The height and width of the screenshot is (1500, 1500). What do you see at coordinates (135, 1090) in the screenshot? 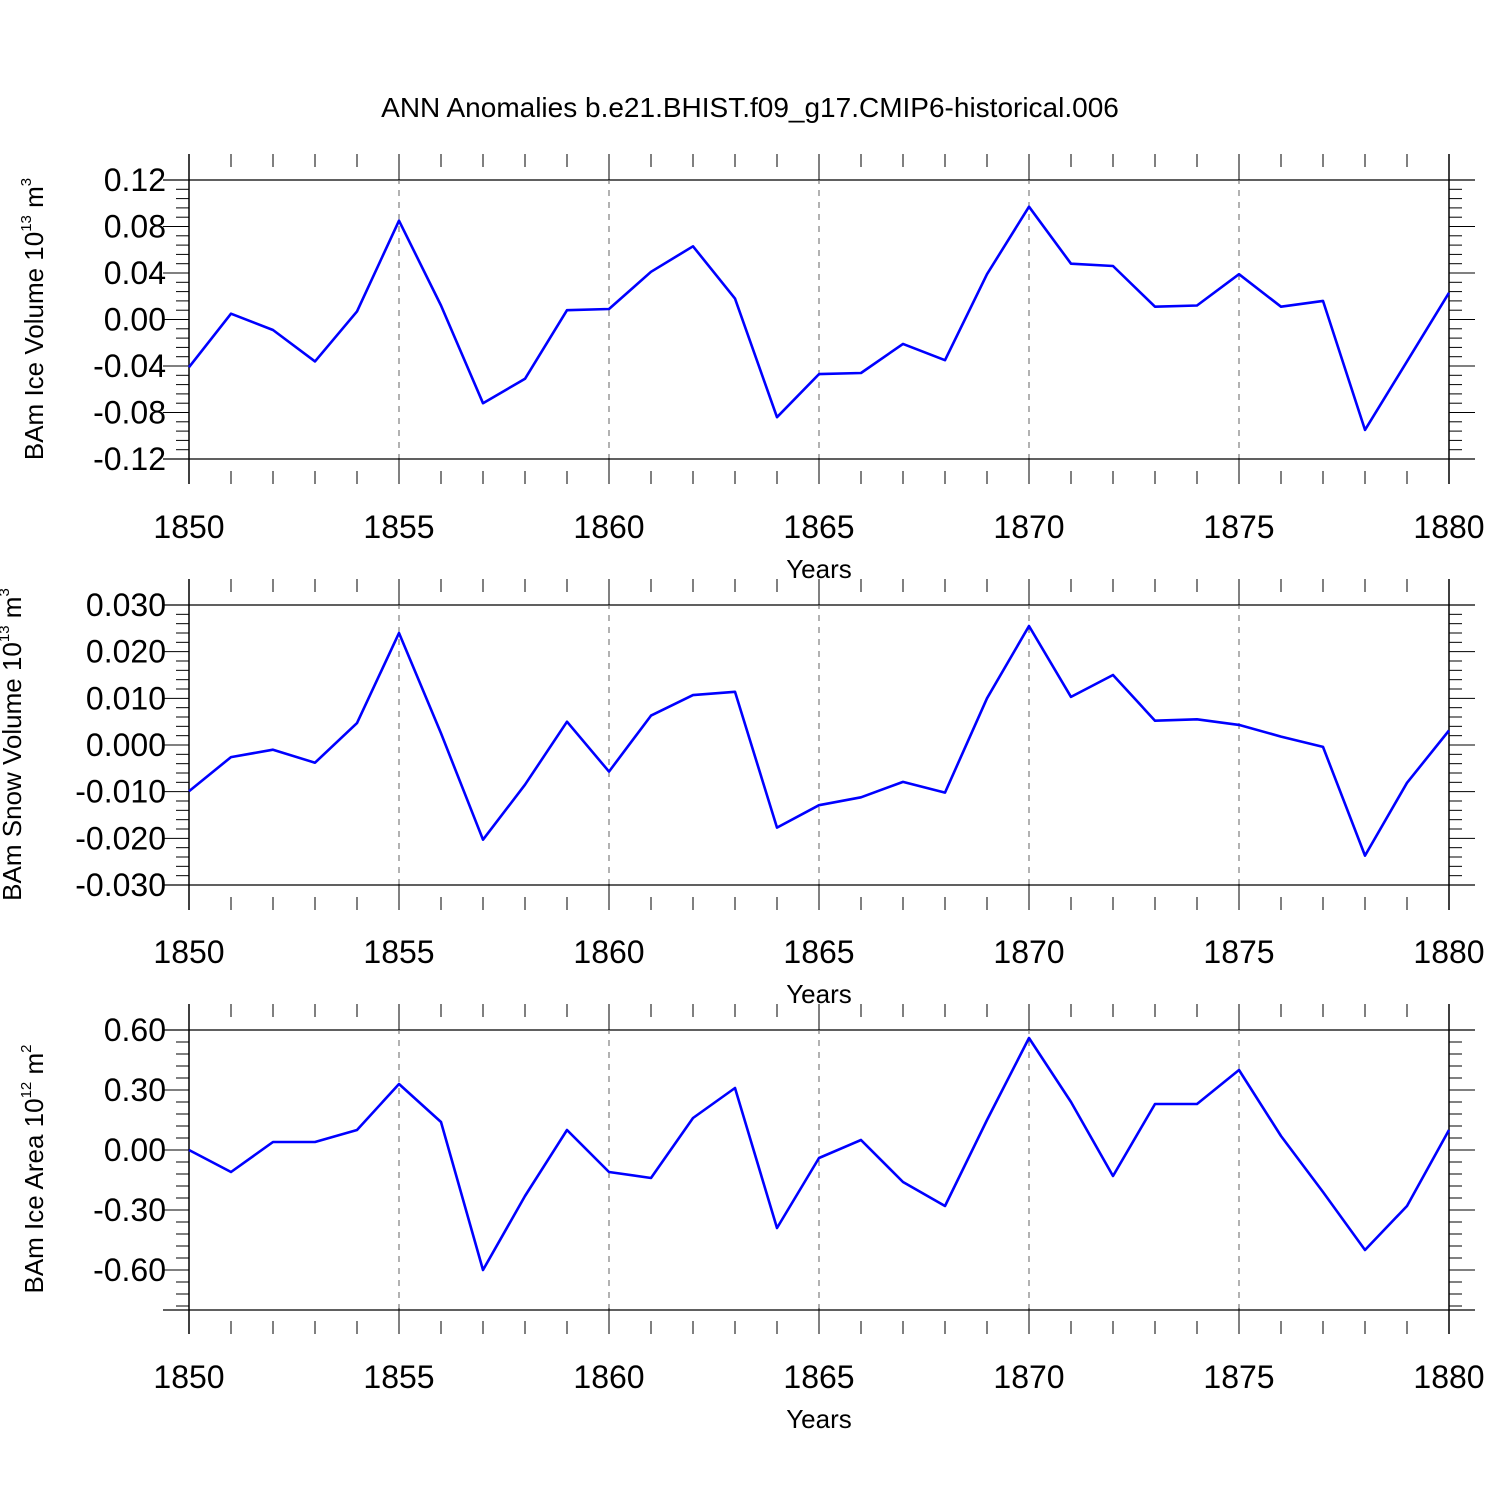
I see `y-tick-label: 0.30` at bounding box center [135, 1090].